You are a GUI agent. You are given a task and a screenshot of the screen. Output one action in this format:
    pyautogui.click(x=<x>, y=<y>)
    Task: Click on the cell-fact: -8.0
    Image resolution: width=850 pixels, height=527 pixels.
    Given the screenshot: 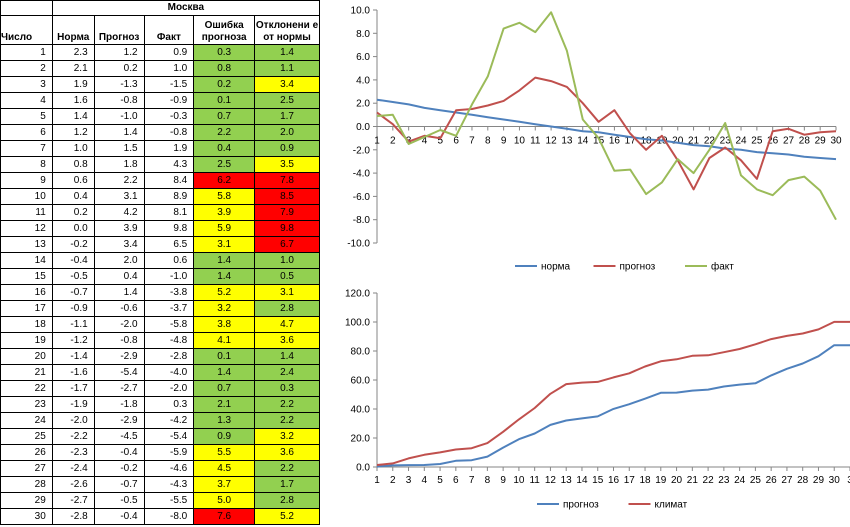 What is the action you would take?
    pyautogui.click(x=169, y=516)
    